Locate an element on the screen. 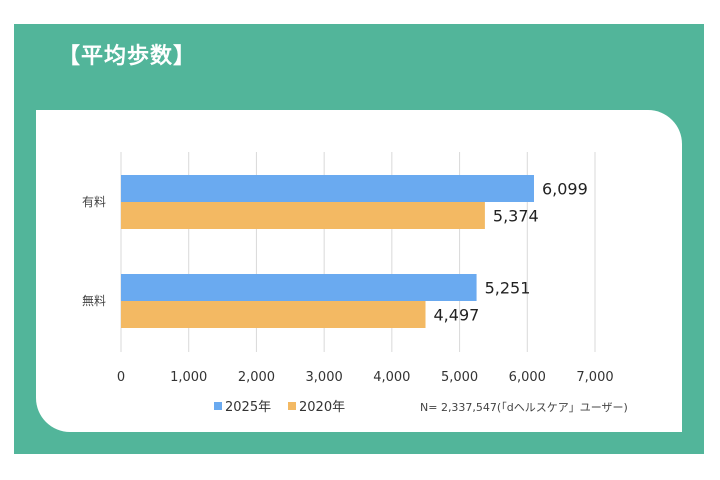  category-label: 無料 is located at coordinates (94, 300).